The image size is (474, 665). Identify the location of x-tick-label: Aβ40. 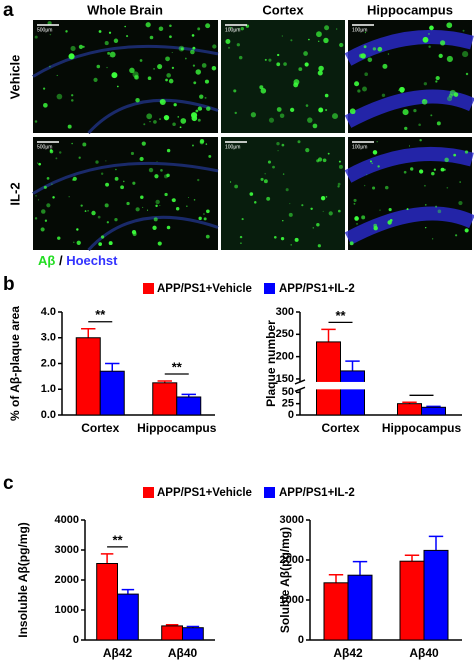
(183, 653).